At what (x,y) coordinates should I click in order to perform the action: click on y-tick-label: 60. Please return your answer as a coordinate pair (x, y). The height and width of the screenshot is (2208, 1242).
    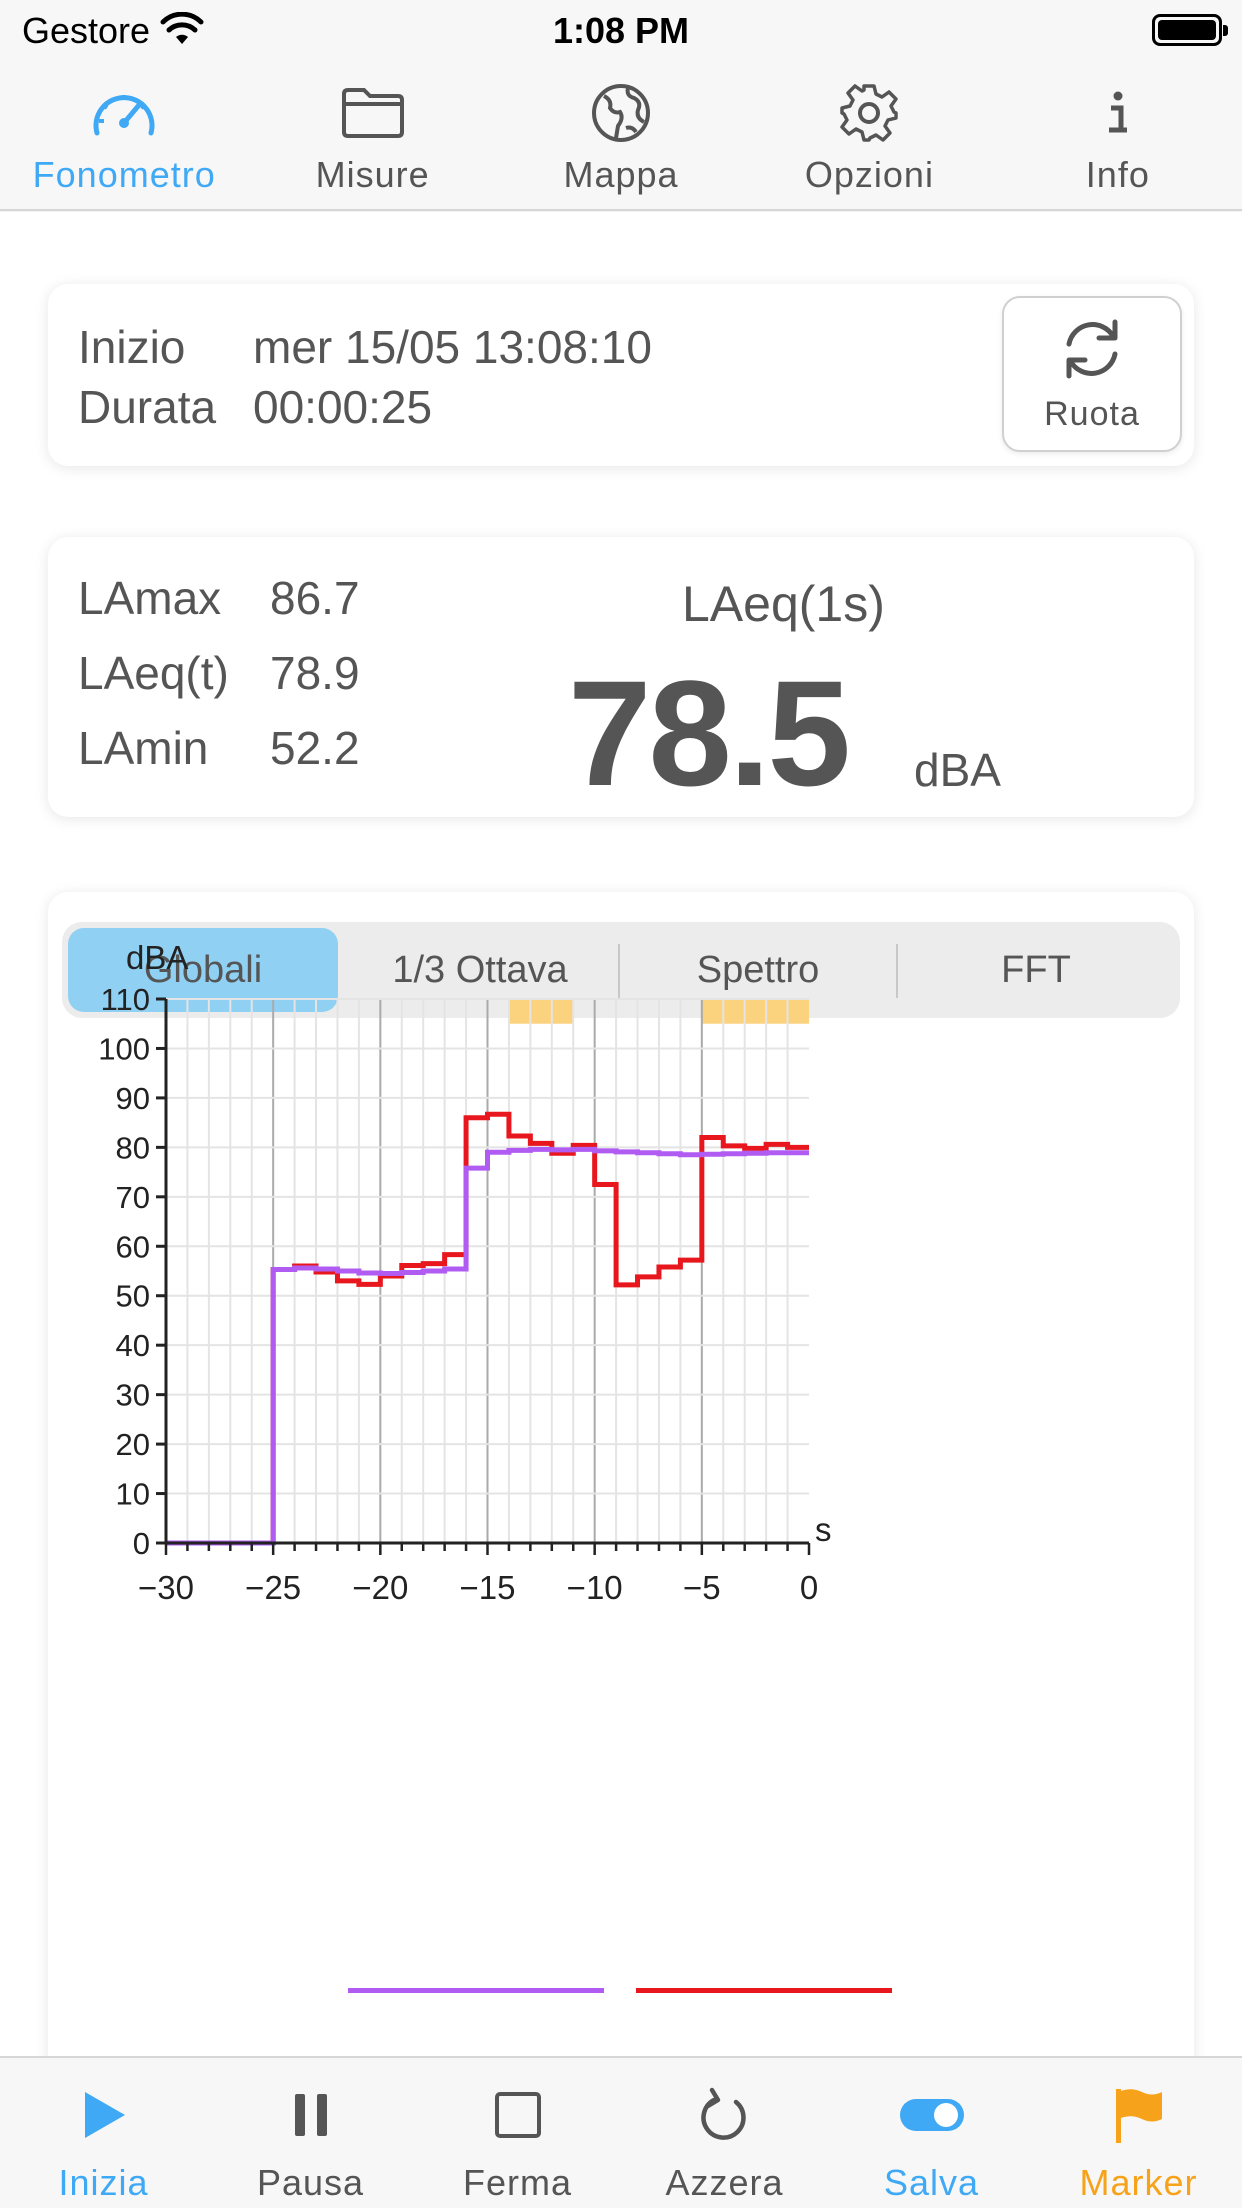
    Looking at the image, I should click on (133, 1246).